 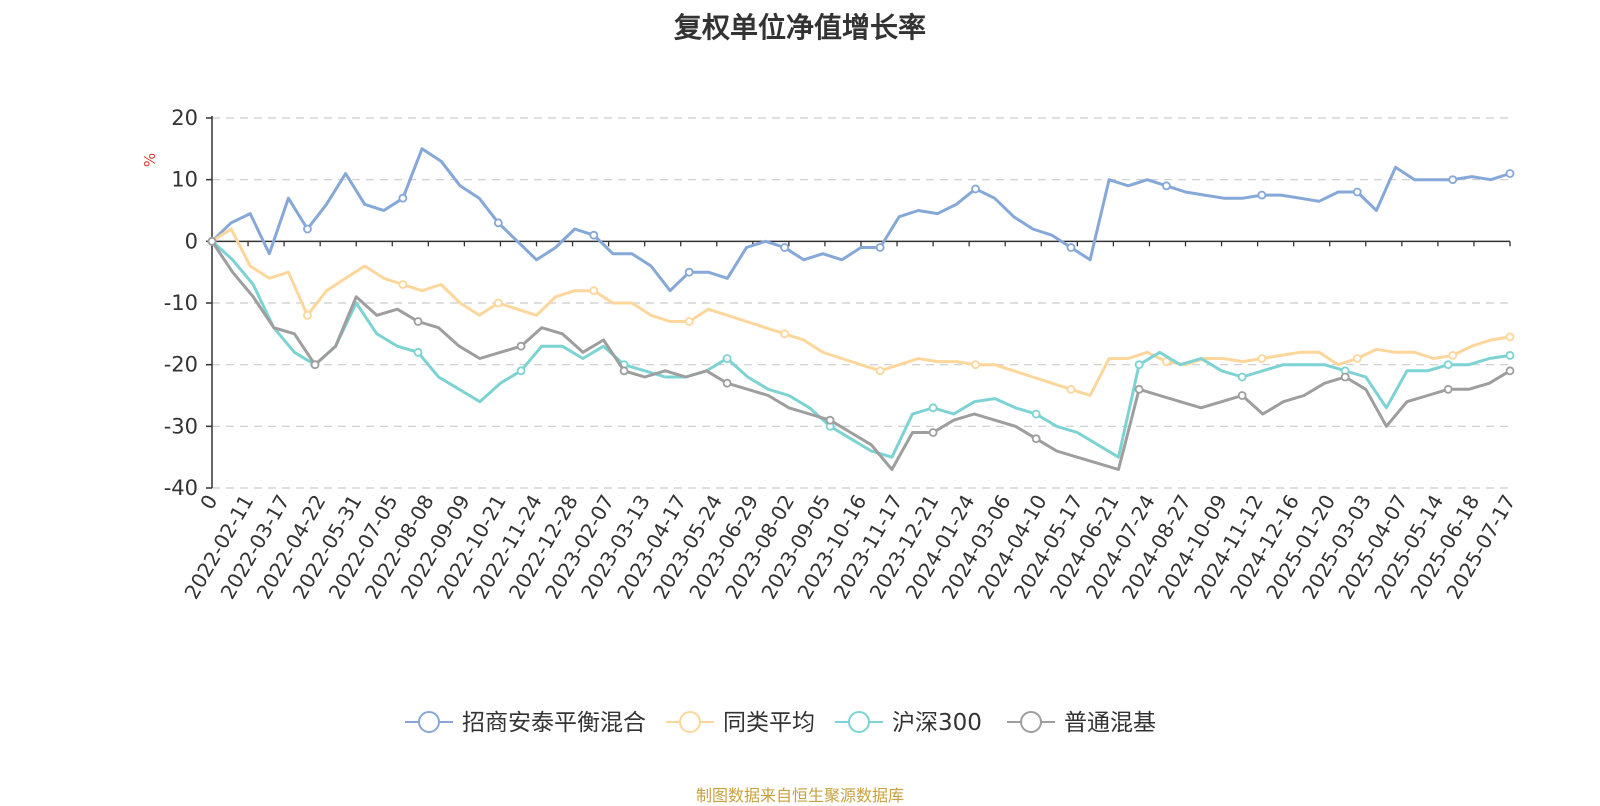 What do you see at coordinates (799, 27) in the screenshot?
I see `chart-title: 复权单位净值增长率` at bounding box center [799, 27].